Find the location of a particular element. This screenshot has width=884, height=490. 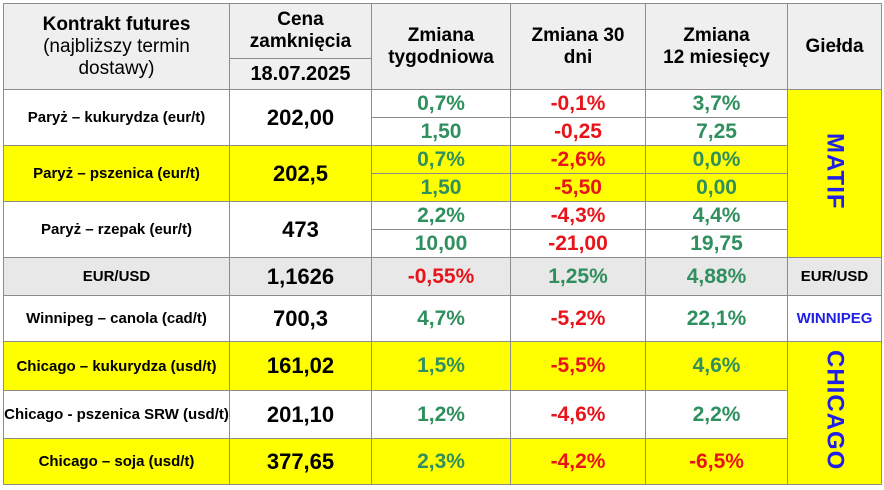

d30-pct: -5,2% is located at coordinates (578, 318).